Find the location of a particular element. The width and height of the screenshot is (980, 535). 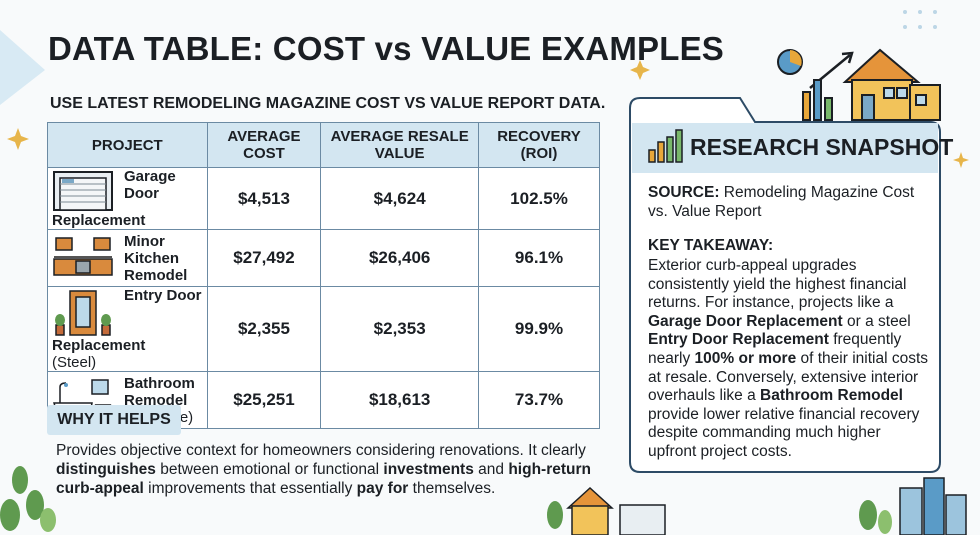

table-row: Minor Kitchen Remodel $27,492 $26,406 96.1% is located at coordinates (323, 258).